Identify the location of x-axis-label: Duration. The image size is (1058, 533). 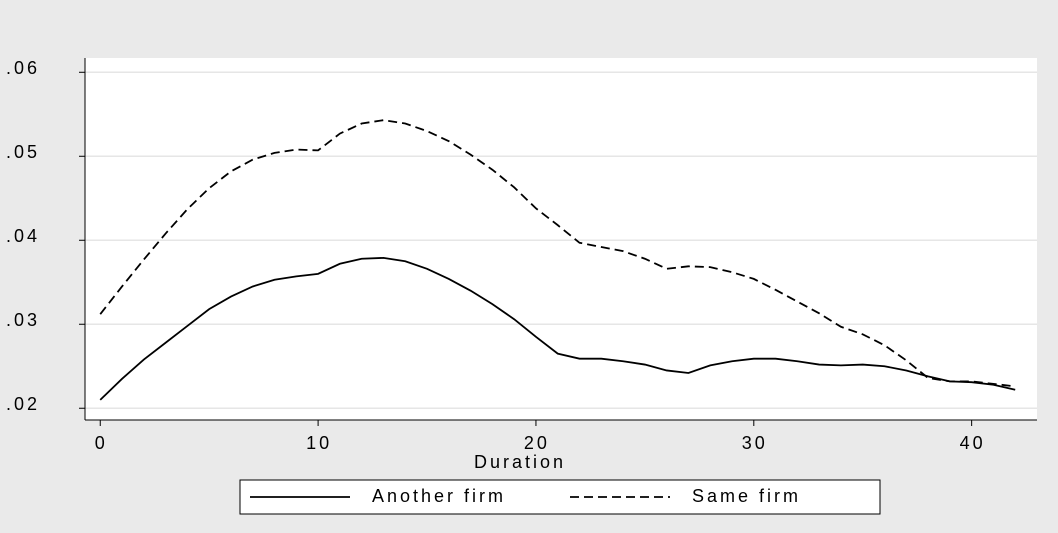
(520, 462).